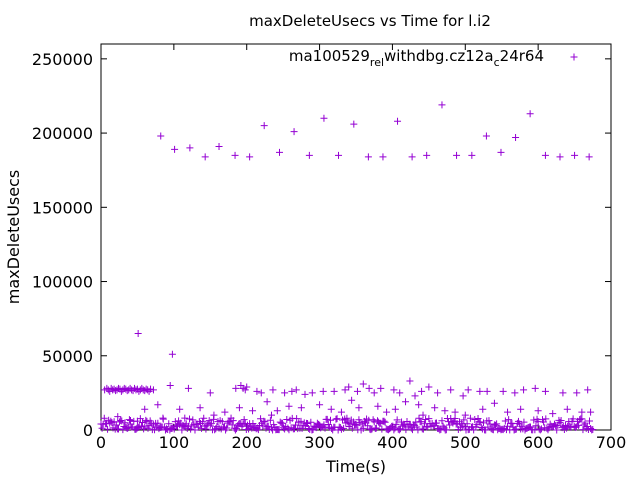 This screenshot has height=480, width=640. Describe the element at coordinates (439, 56) in the screenshot. I see `legend-mid: withdbg.cz12a` at that location.